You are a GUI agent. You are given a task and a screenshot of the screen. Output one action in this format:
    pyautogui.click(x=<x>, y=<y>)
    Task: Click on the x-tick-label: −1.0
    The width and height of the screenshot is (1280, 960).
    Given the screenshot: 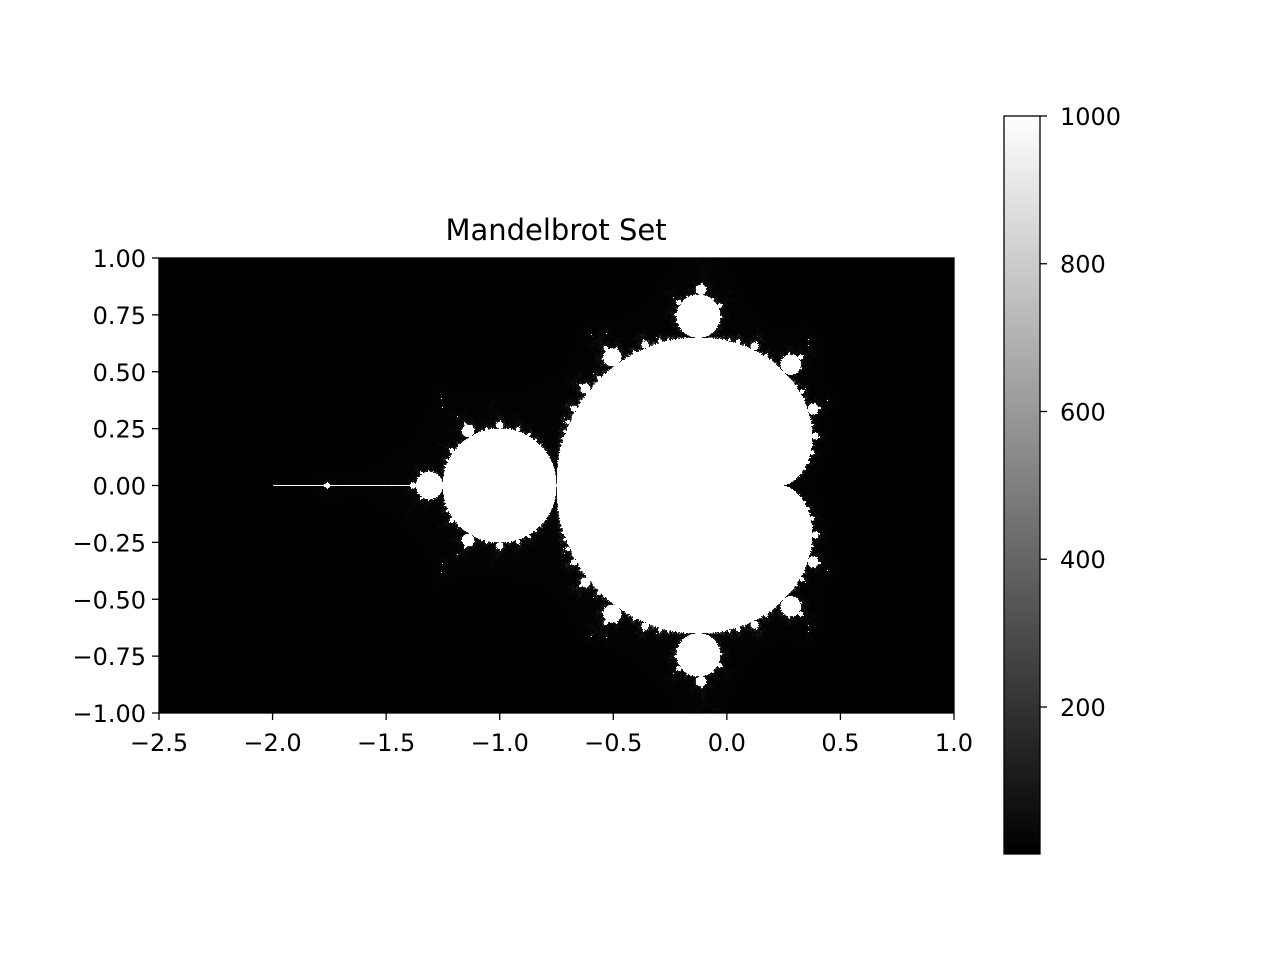 What is the action you would take?
    pyautogui.click(x=500, y=743)
    